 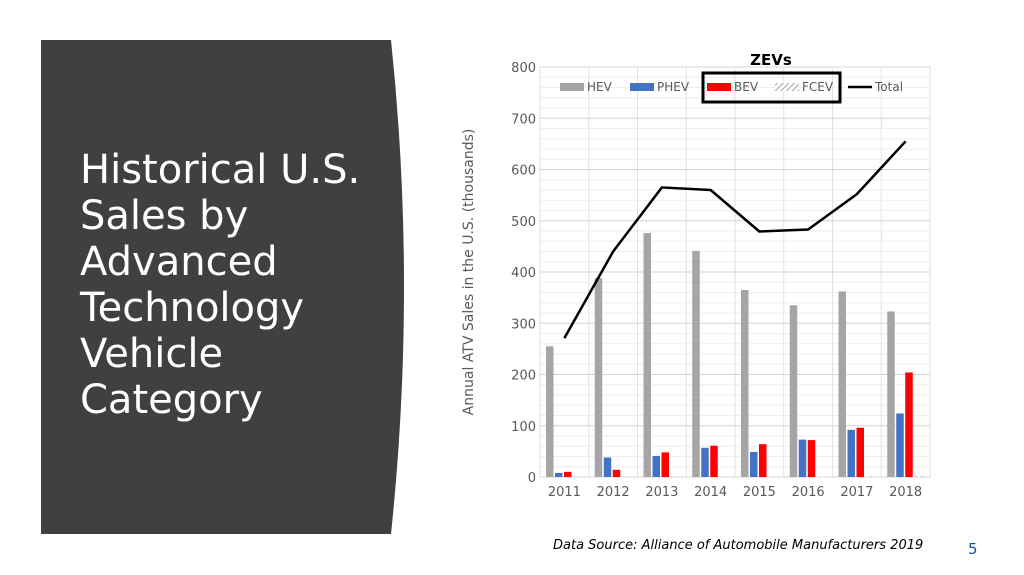 I want to click on legend-label-phev: PHEV, so click(x=673, y=87).